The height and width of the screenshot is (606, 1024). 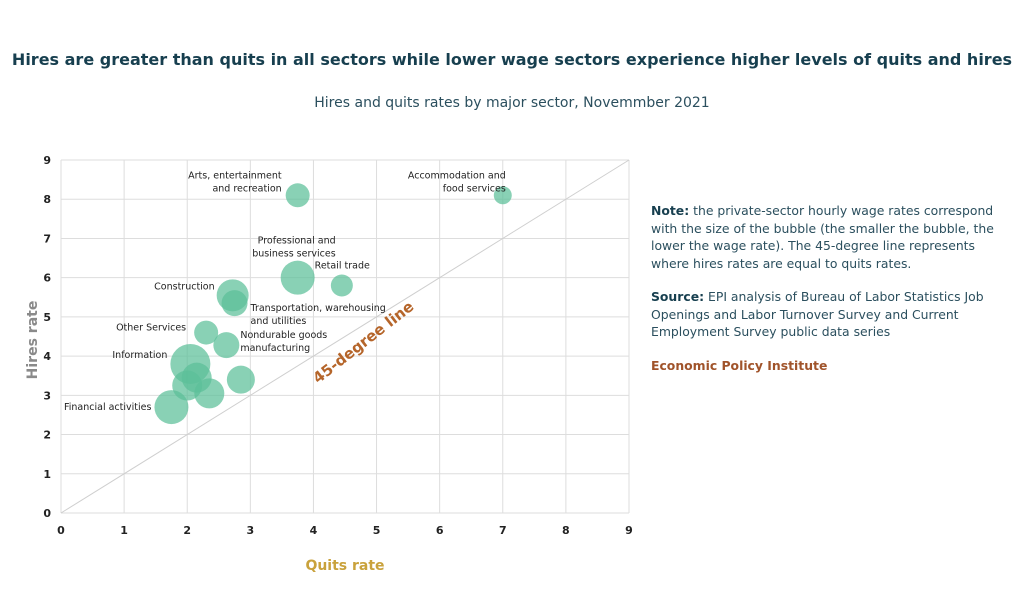 I want to click on bubble-label: Arts, entertainment and recreation, so click(x=235, y=182).